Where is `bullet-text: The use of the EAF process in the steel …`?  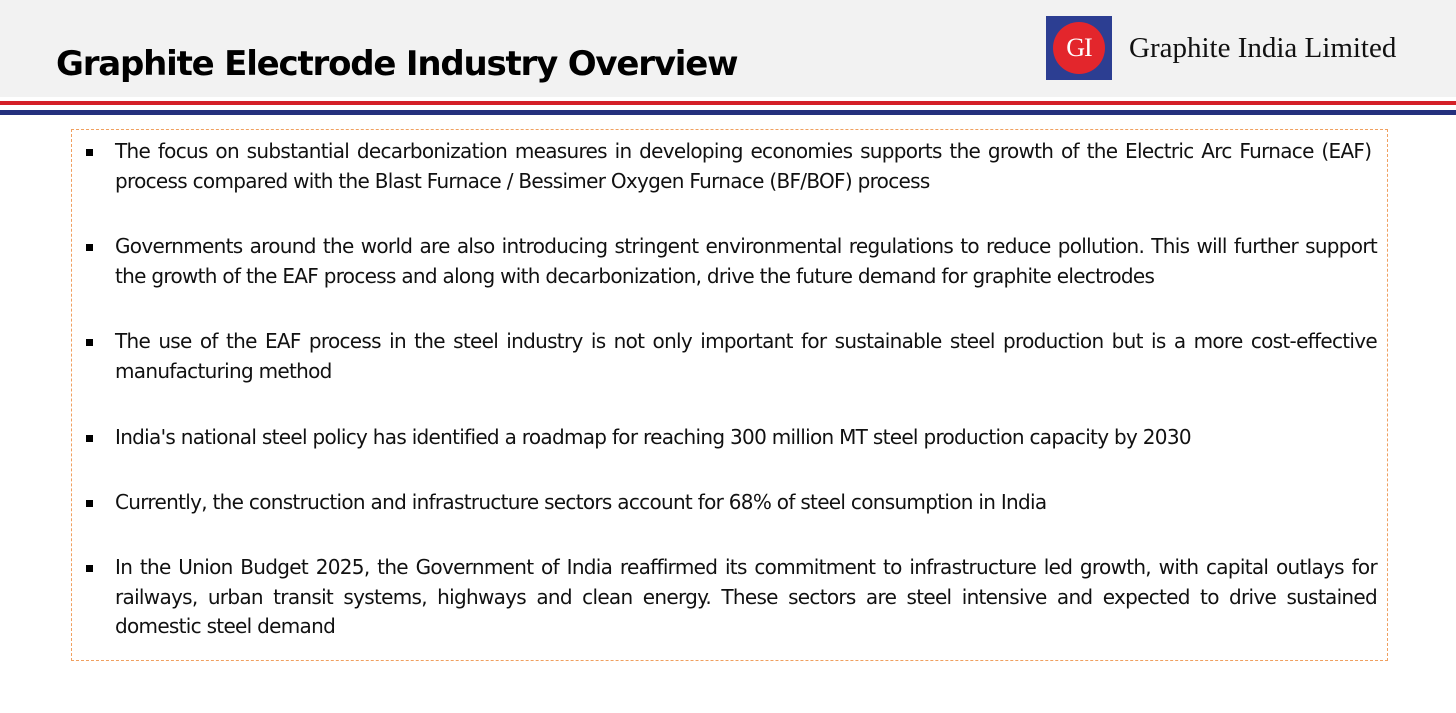
bullet-text: The use of the EAF process in the steel … is located at coordinates (746, 356).